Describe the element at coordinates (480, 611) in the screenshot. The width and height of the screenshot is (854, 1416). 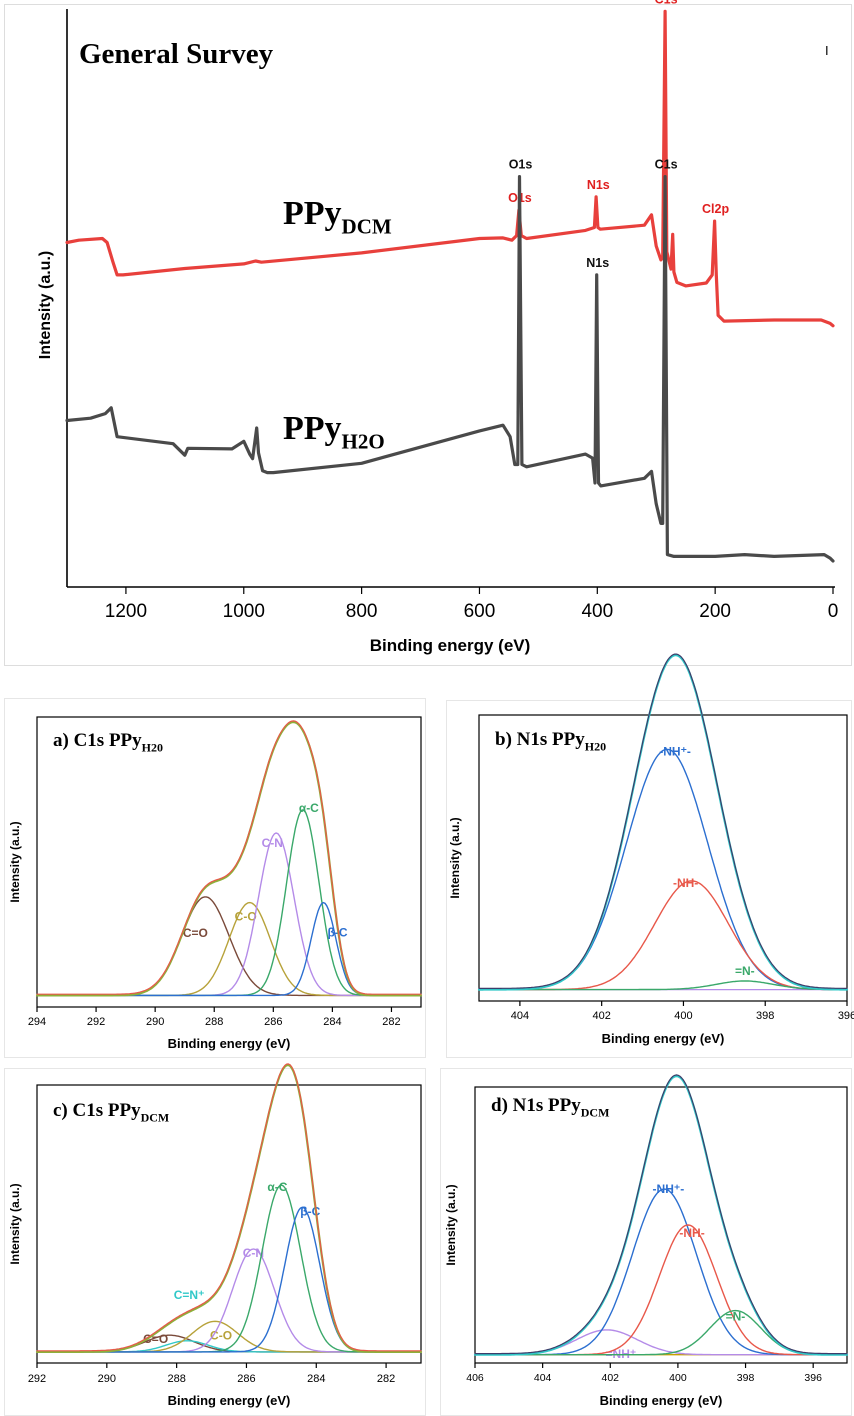
I see `survey-x-tick-label: 600` at that location.